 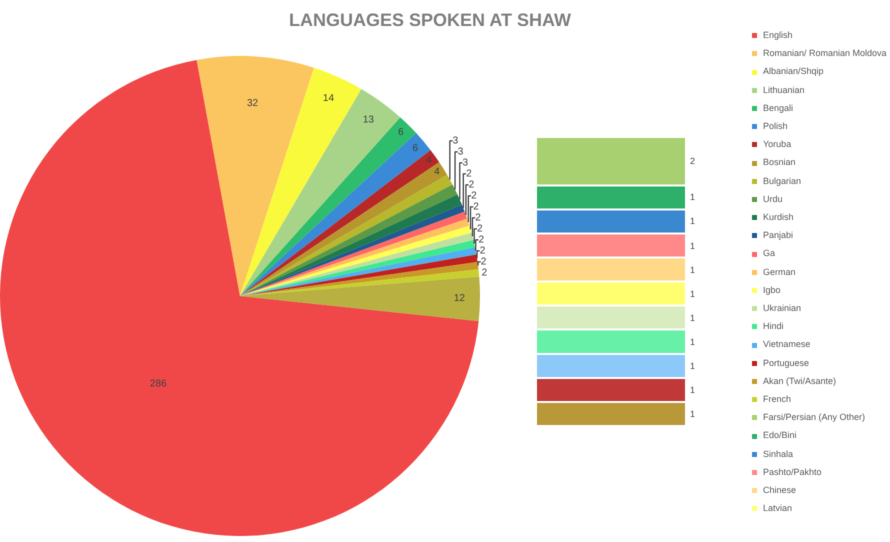 What do you see at coordinates (777, 399) in the screenshot?
I see `legend-label: French` at bounding box center [777, 399].